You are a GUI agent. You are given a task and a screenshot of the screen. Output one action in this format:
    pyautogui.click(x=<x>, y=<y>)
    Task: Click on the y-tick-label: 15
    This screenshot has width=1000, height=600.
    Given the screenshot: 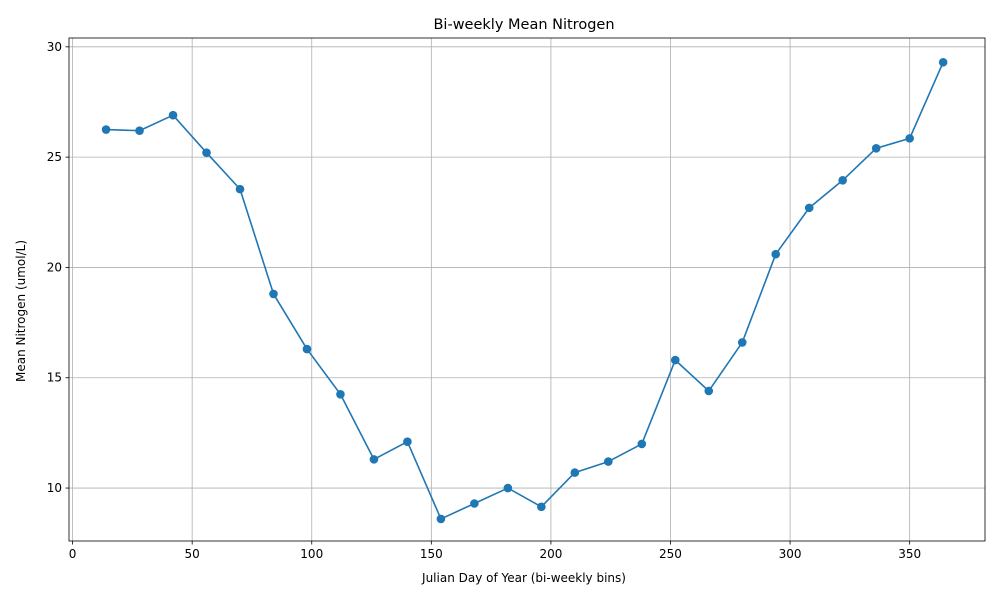 What is the action you would take?
    pyautogui.click(x=54, y=378)
    